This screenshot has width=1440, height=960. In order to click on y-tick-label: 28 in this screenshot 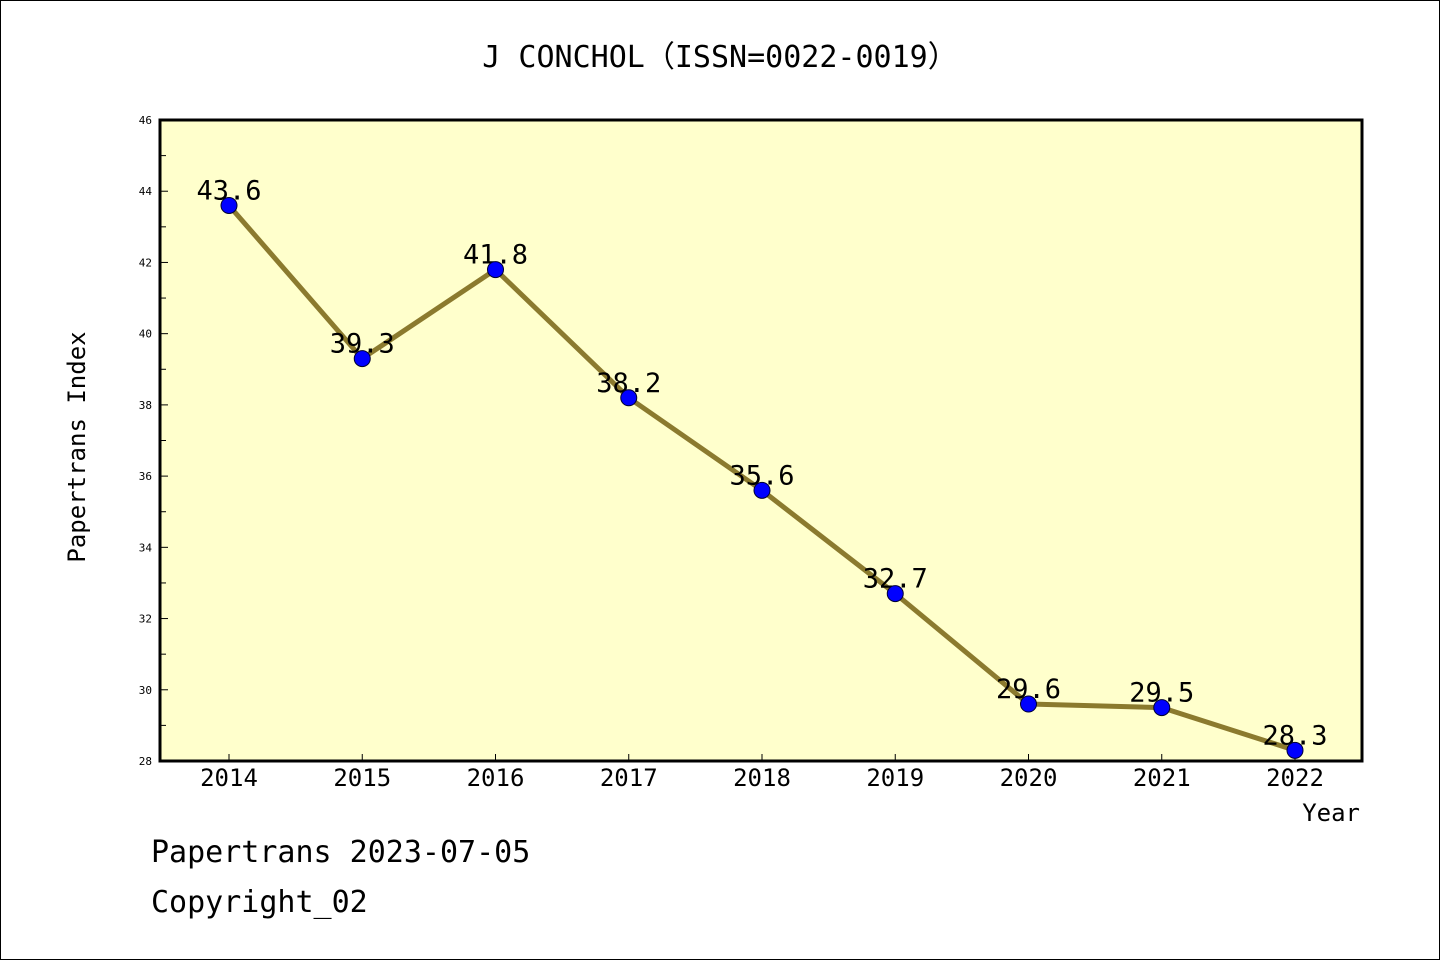, I will do `click(145, 761)`.